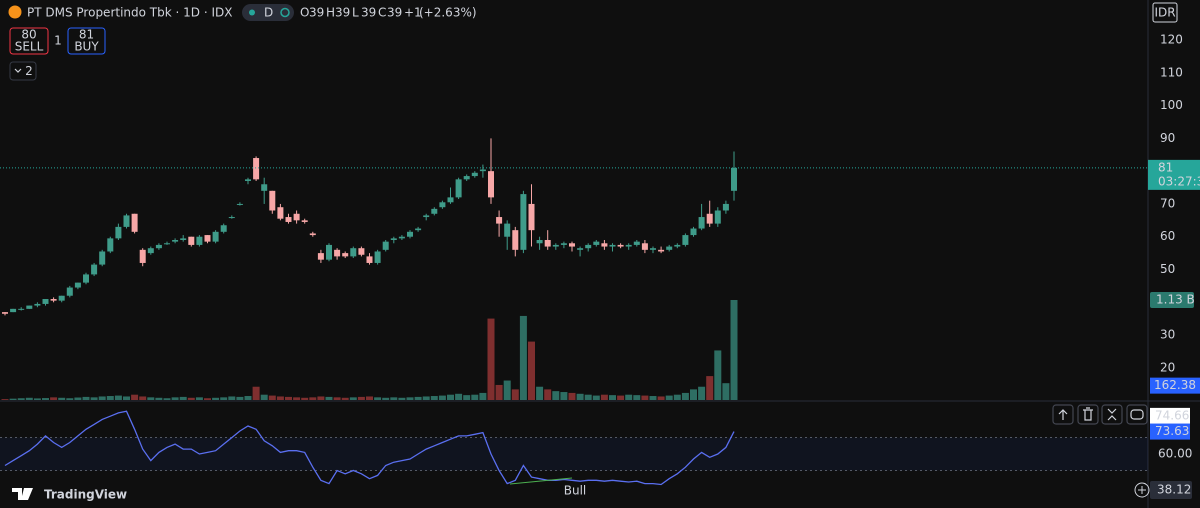 The height and width of the screenshot is (508, 1200). Describe the element at coordinates (541, 481) in the screenshot. I see `divergence-line` at that location.